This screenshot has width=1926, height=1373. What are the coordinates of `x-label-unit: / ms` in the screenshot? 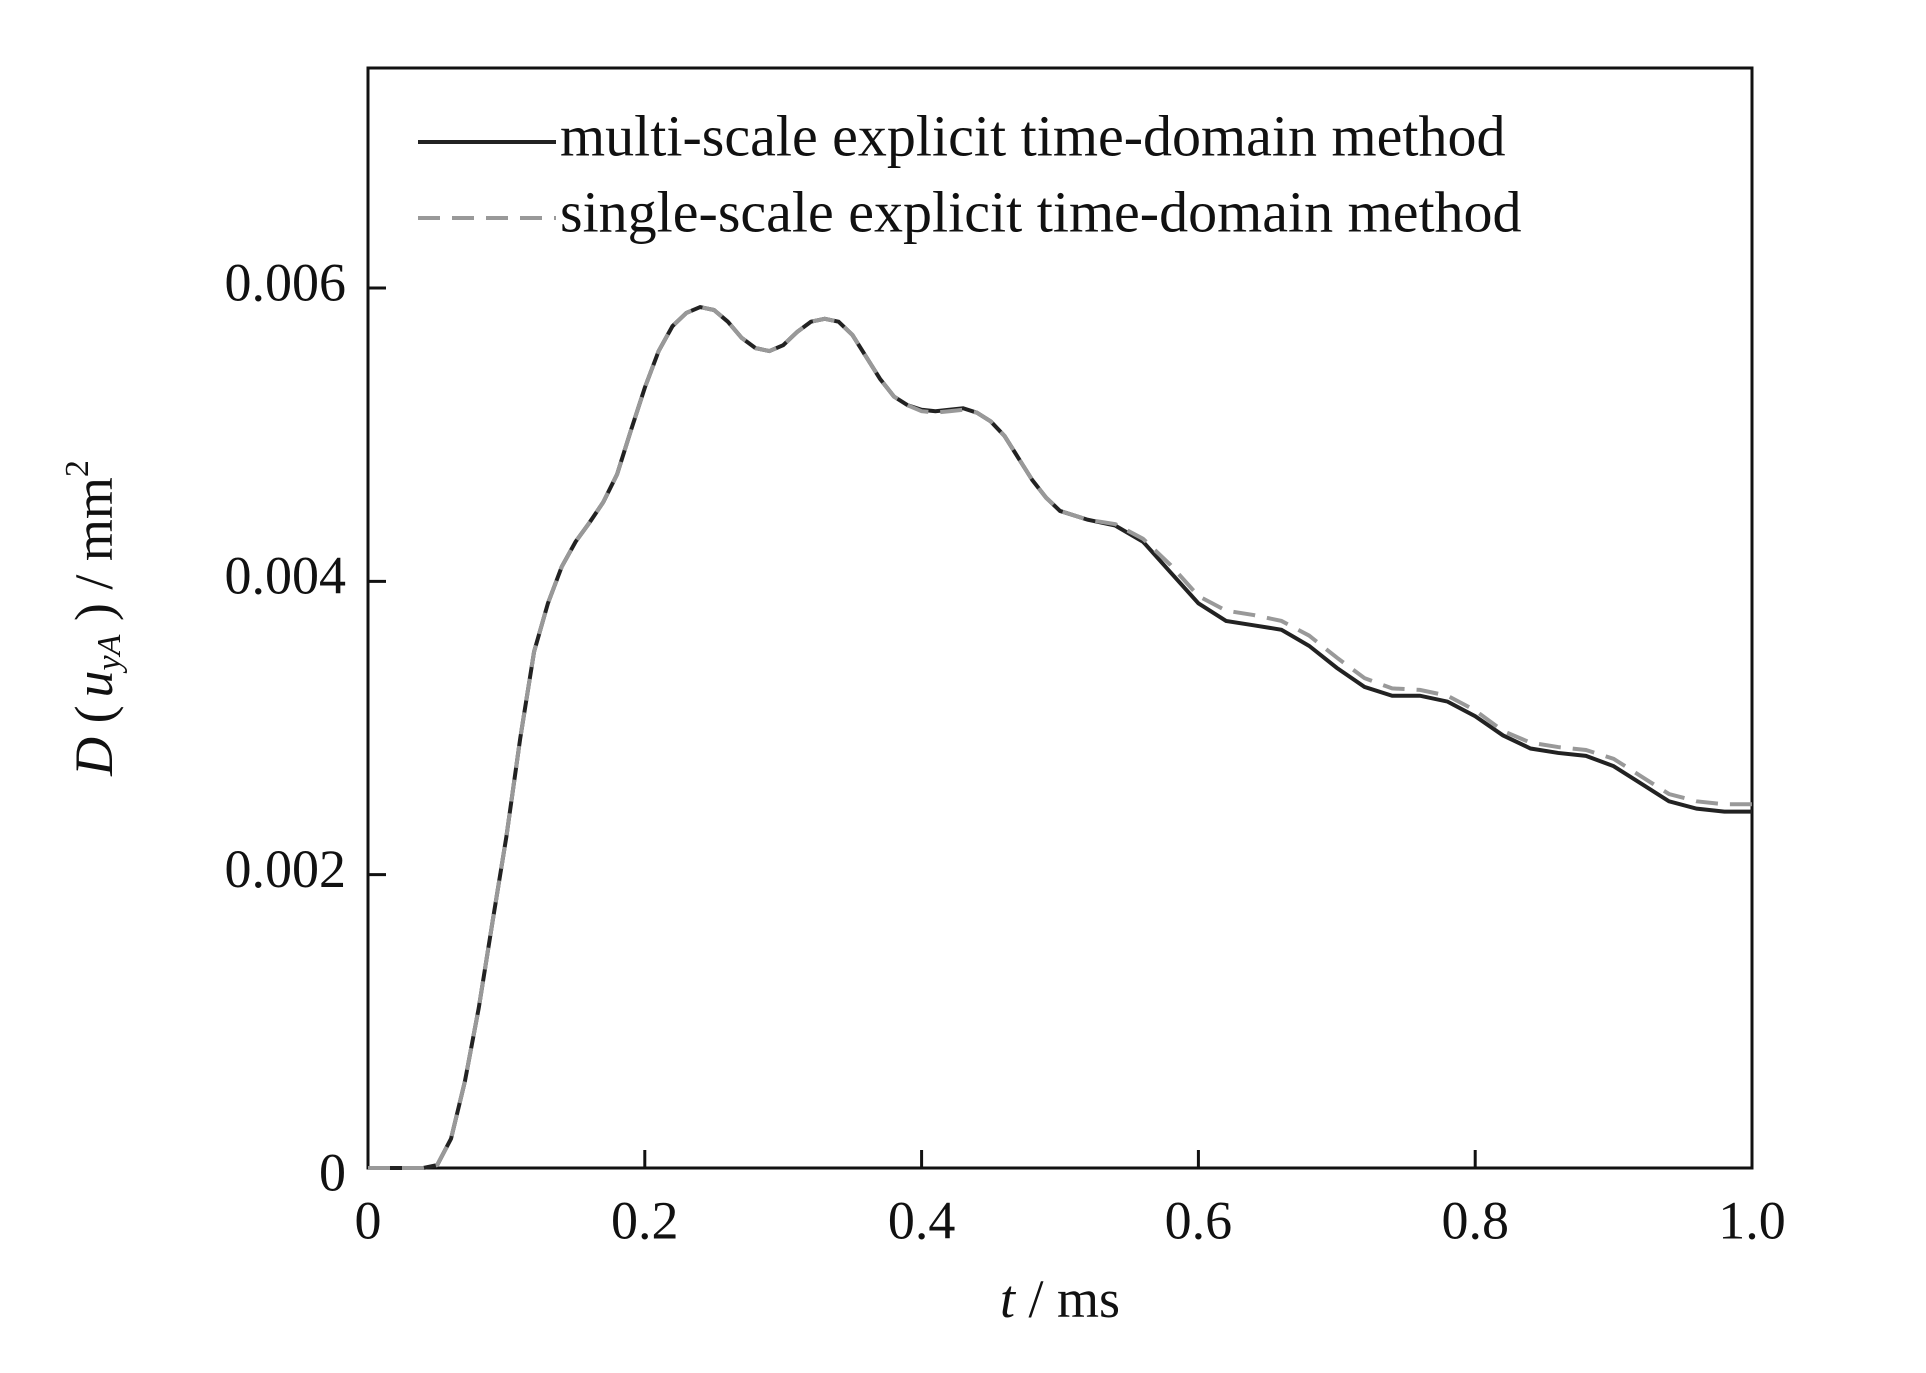 It's located at (1067, 1299).